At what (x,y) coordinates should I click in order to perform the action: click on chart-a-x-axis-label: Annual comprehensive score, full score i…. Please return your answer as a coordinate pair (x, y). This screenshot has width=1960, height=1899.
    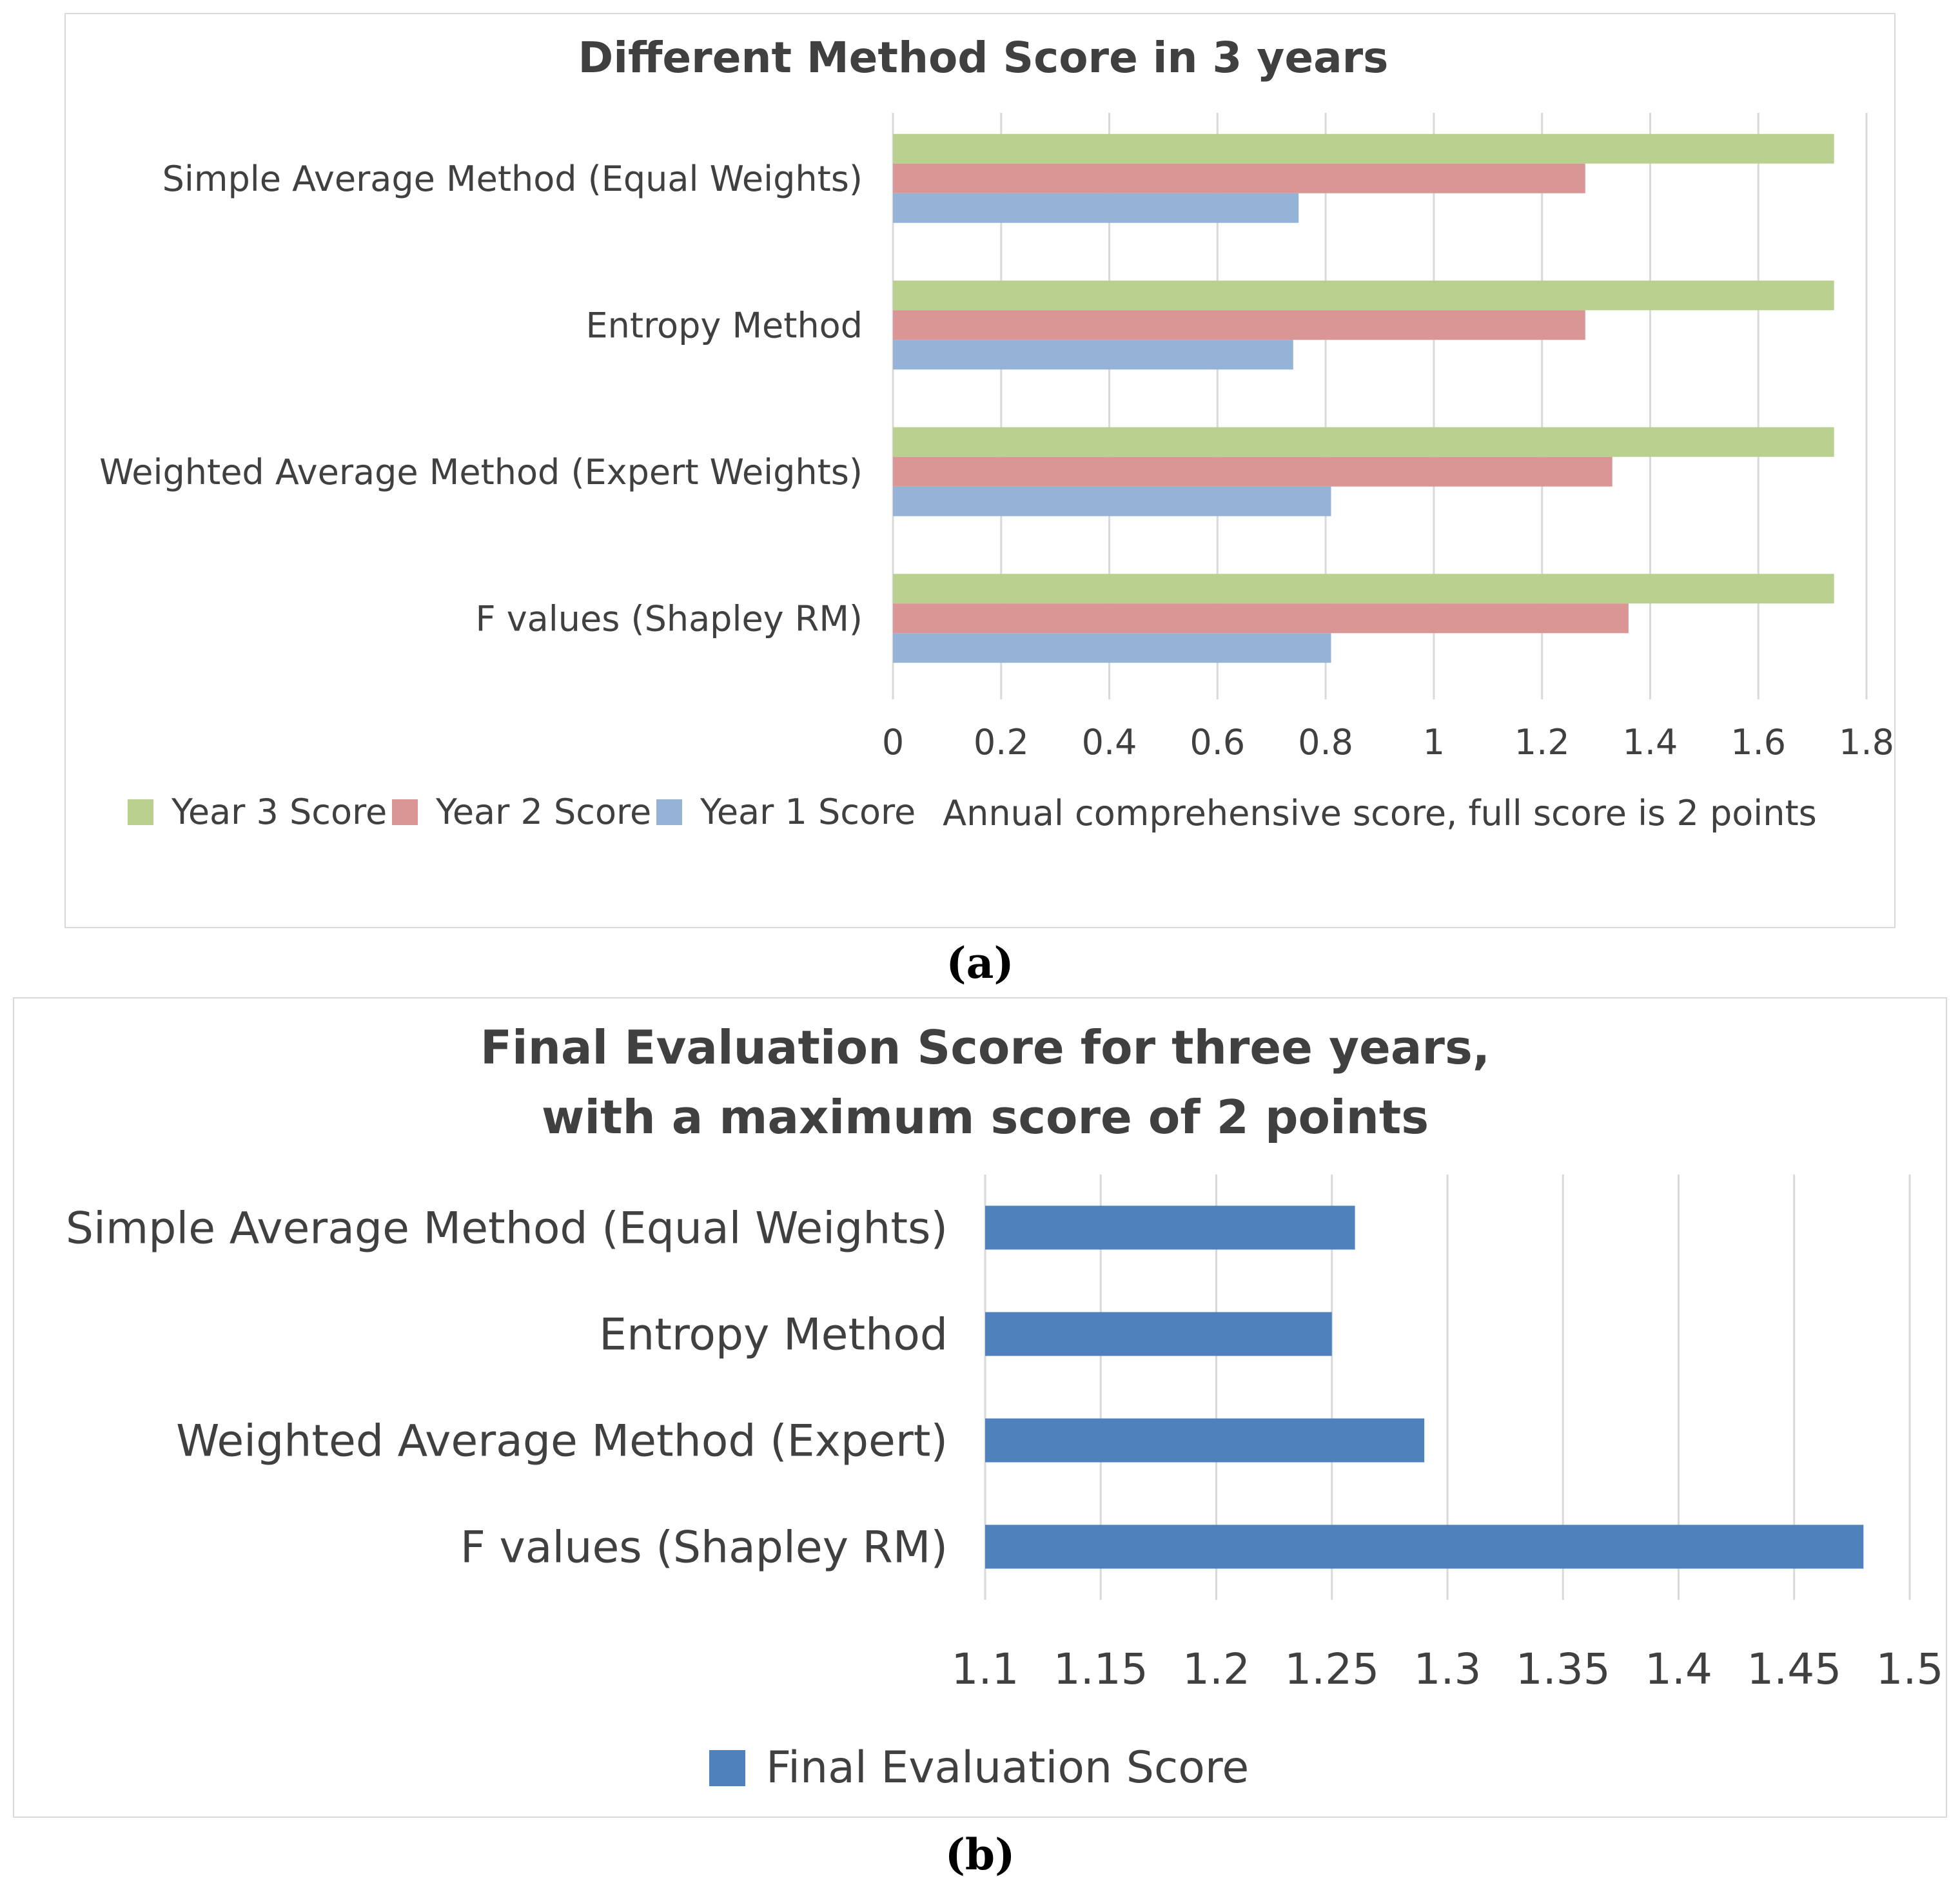
    Looking at the image, I should click on (1380, 813).